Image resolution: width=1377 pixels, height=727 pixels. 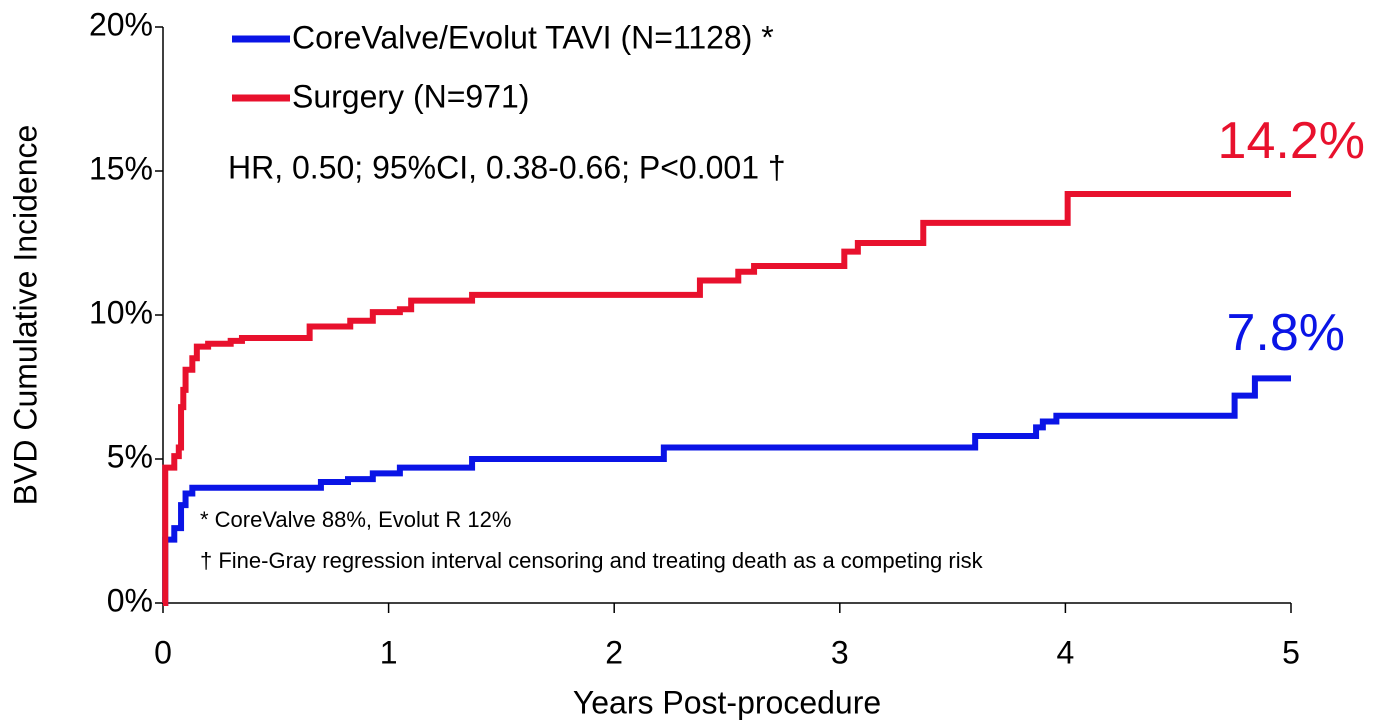 I want to click on y-tick-label: 5%, so click(x=130, y=456).